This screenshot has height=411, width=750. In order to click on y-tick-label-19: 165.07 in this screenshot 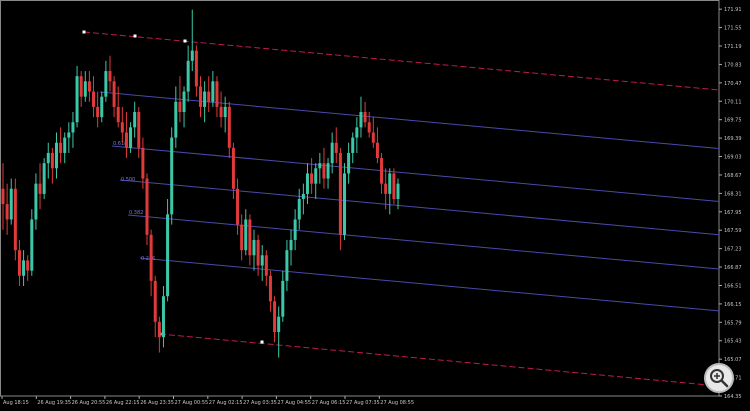, I will do `click(733, 360)`.